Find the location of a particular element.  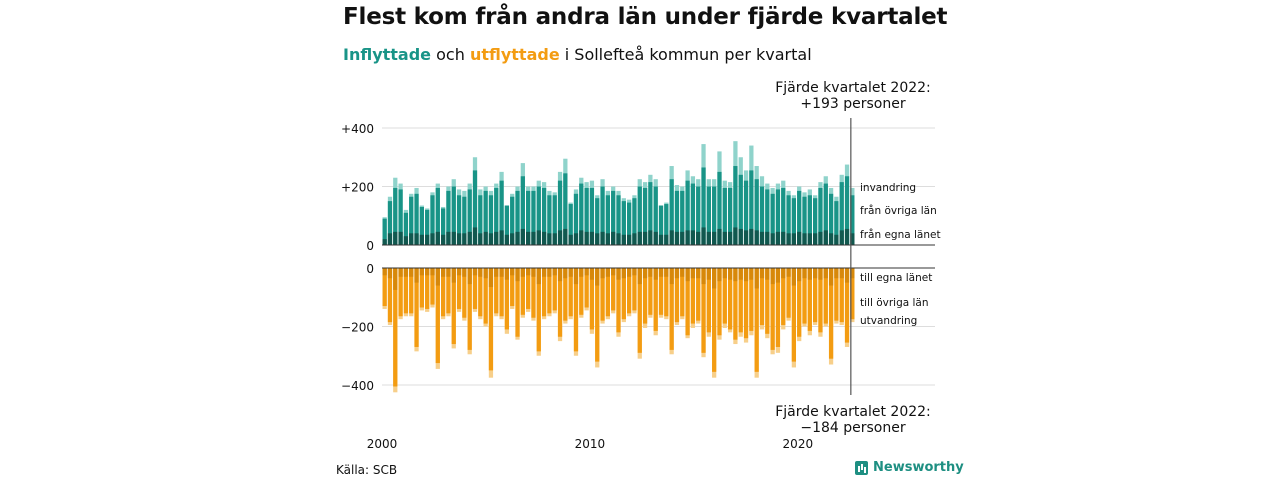

y-tick-label-top: +400 is located at coordinates (357, 129).